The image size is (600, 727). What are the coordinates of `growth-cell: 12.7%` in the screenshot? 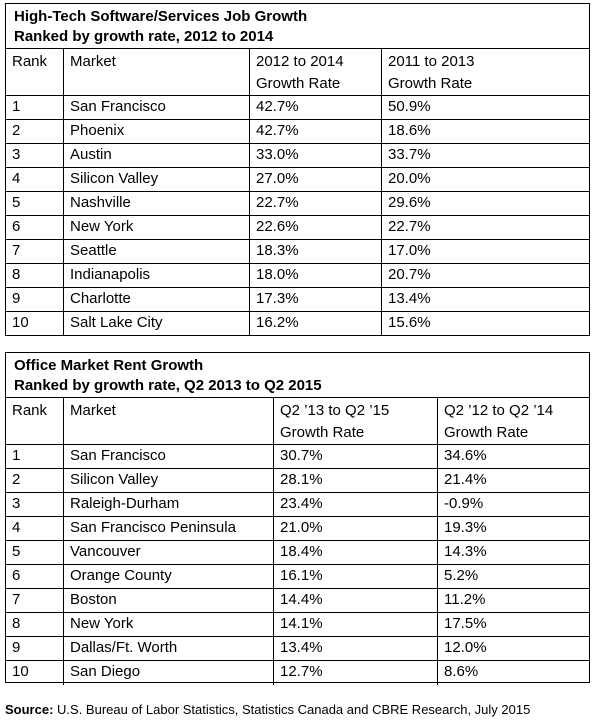 It's located at (356, 673).